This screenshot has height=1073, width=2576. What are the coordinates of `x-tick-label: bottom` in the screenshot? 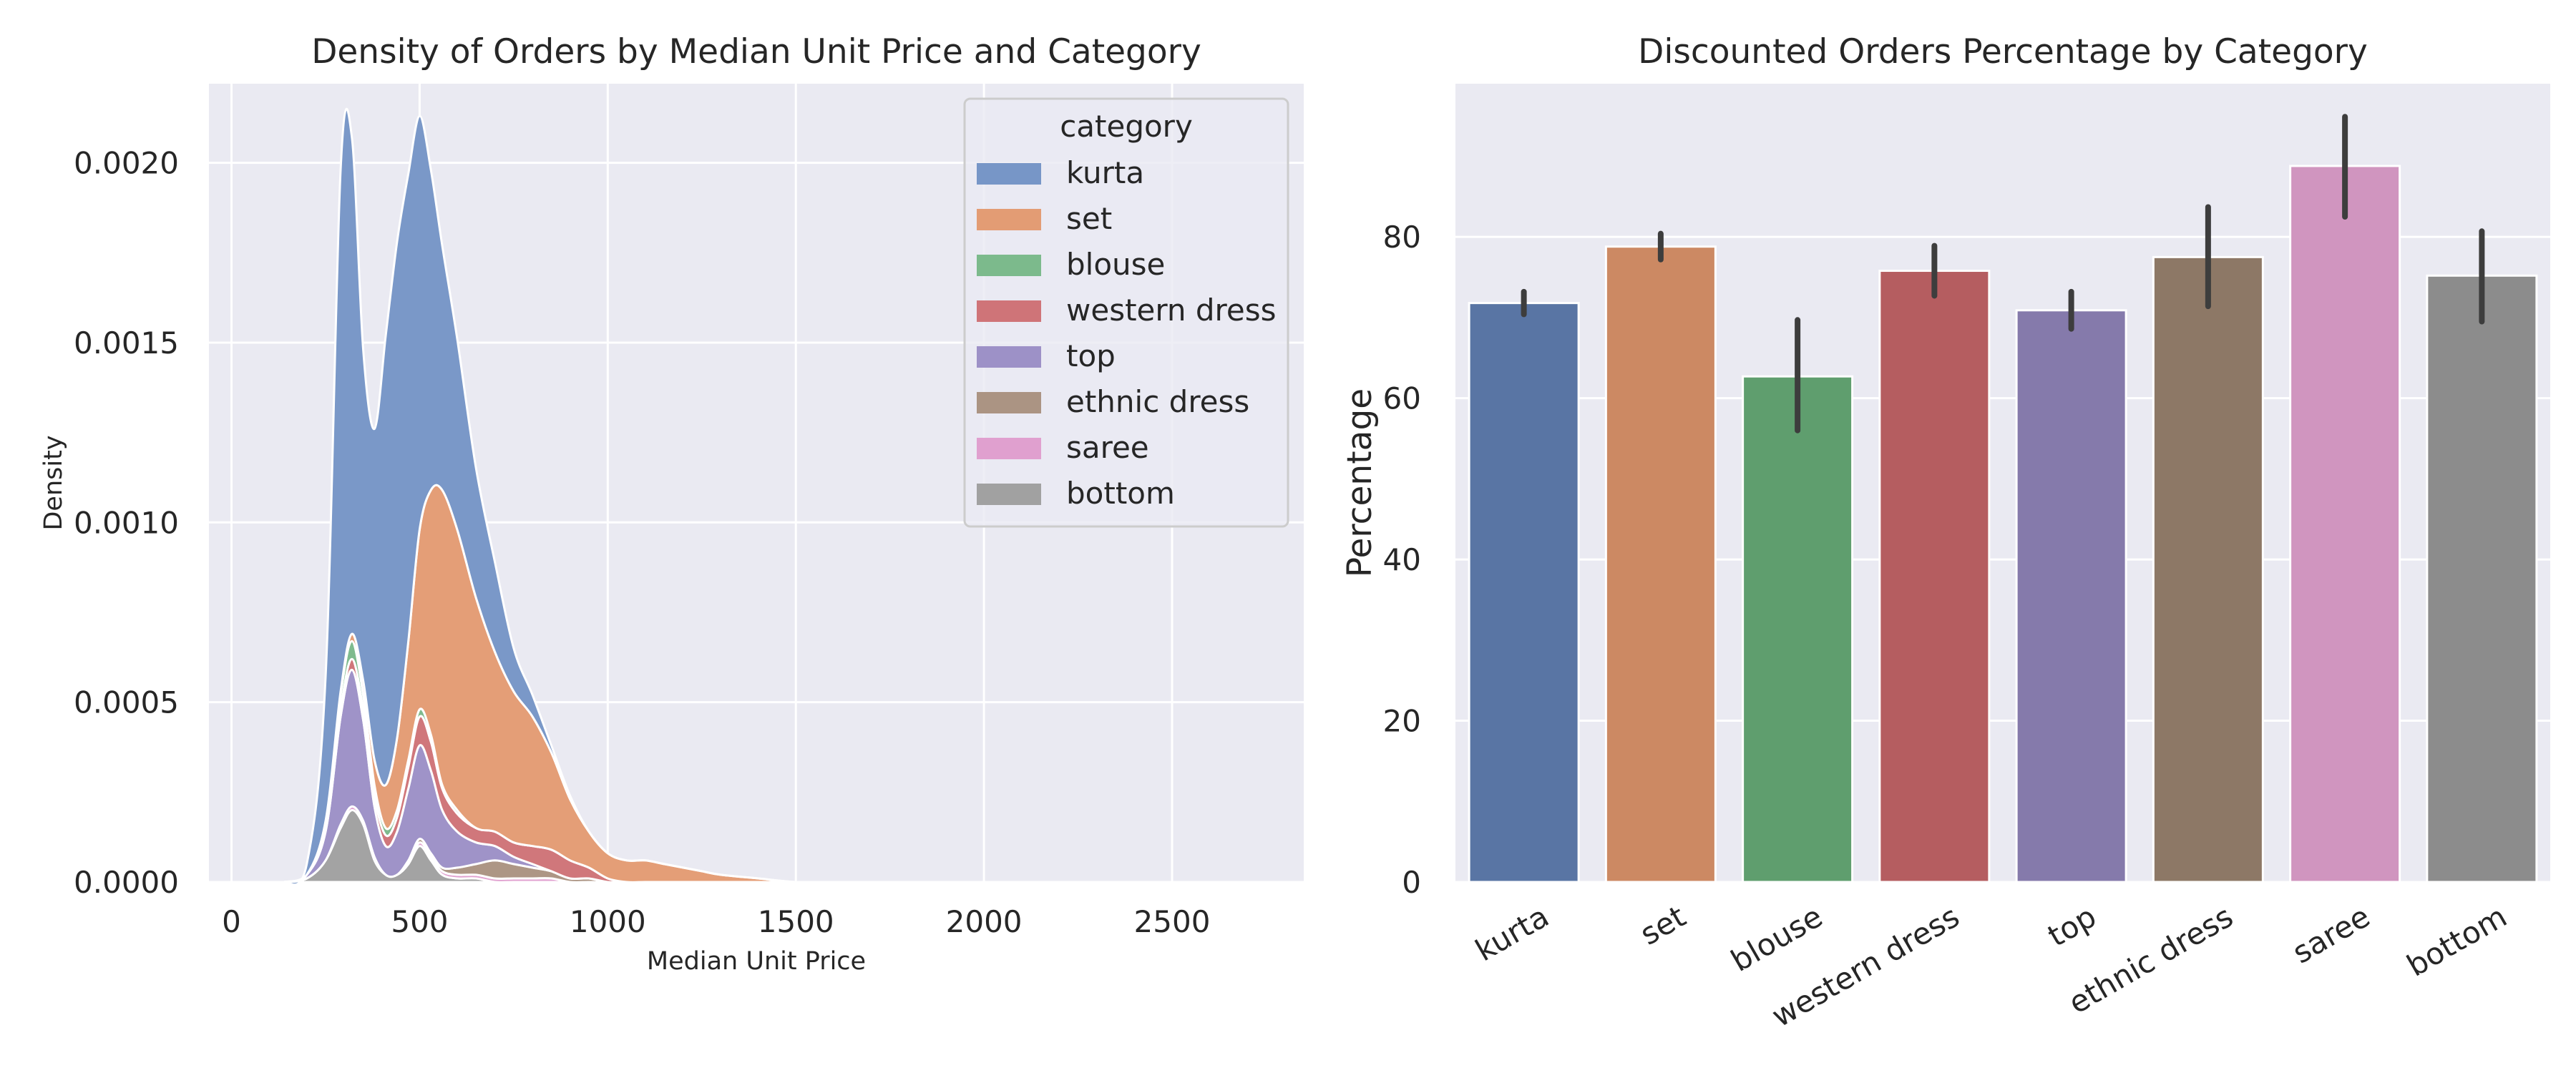 It's located at (2456, 941).